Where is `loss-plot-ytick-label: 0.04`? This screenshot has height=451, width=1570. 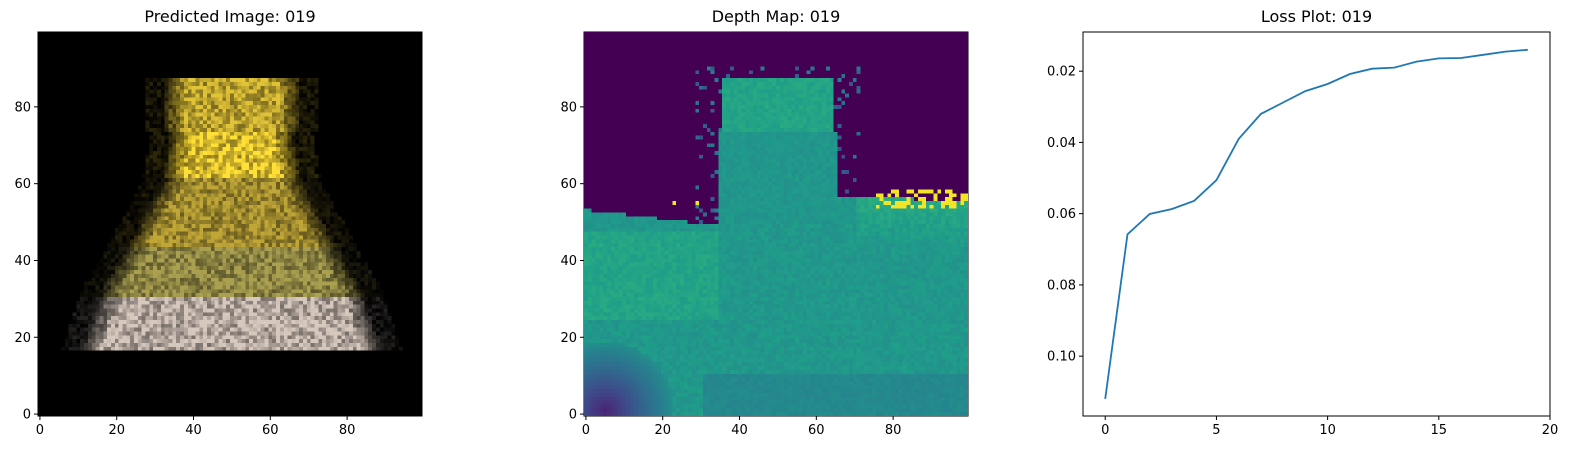
loss-plot-ytick-label: 0.04 is located at coordinates (1061, 143).